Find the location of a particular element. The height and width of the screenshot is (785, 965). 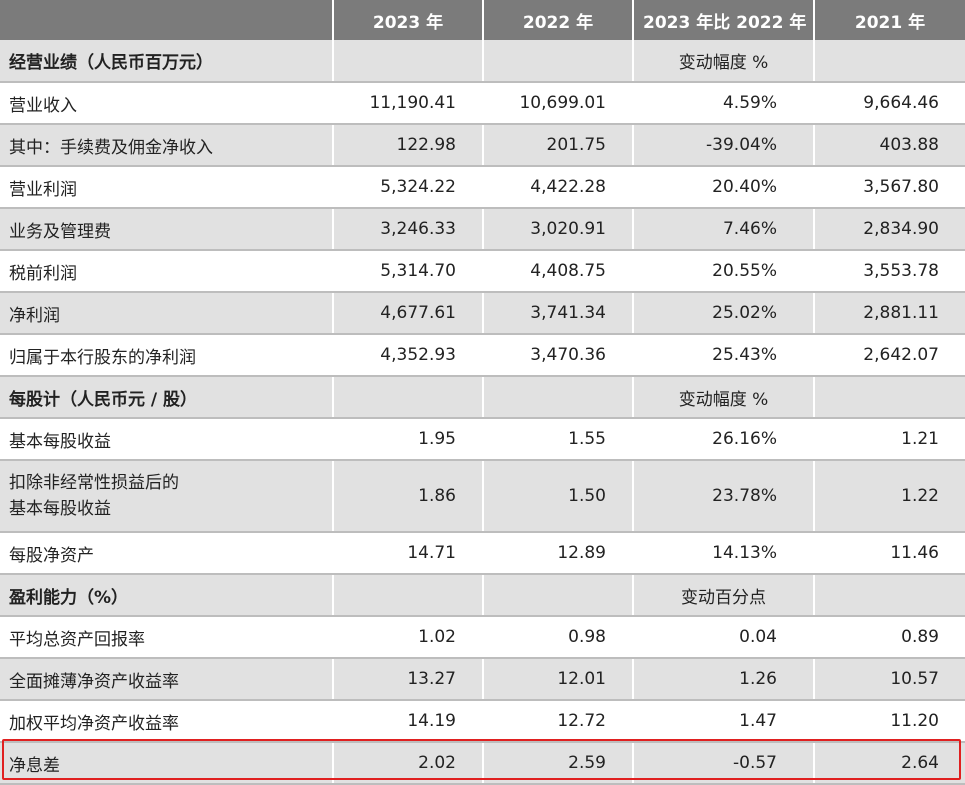

row-label-line2: 基本每股收益 is located at coordinates (60, 509).